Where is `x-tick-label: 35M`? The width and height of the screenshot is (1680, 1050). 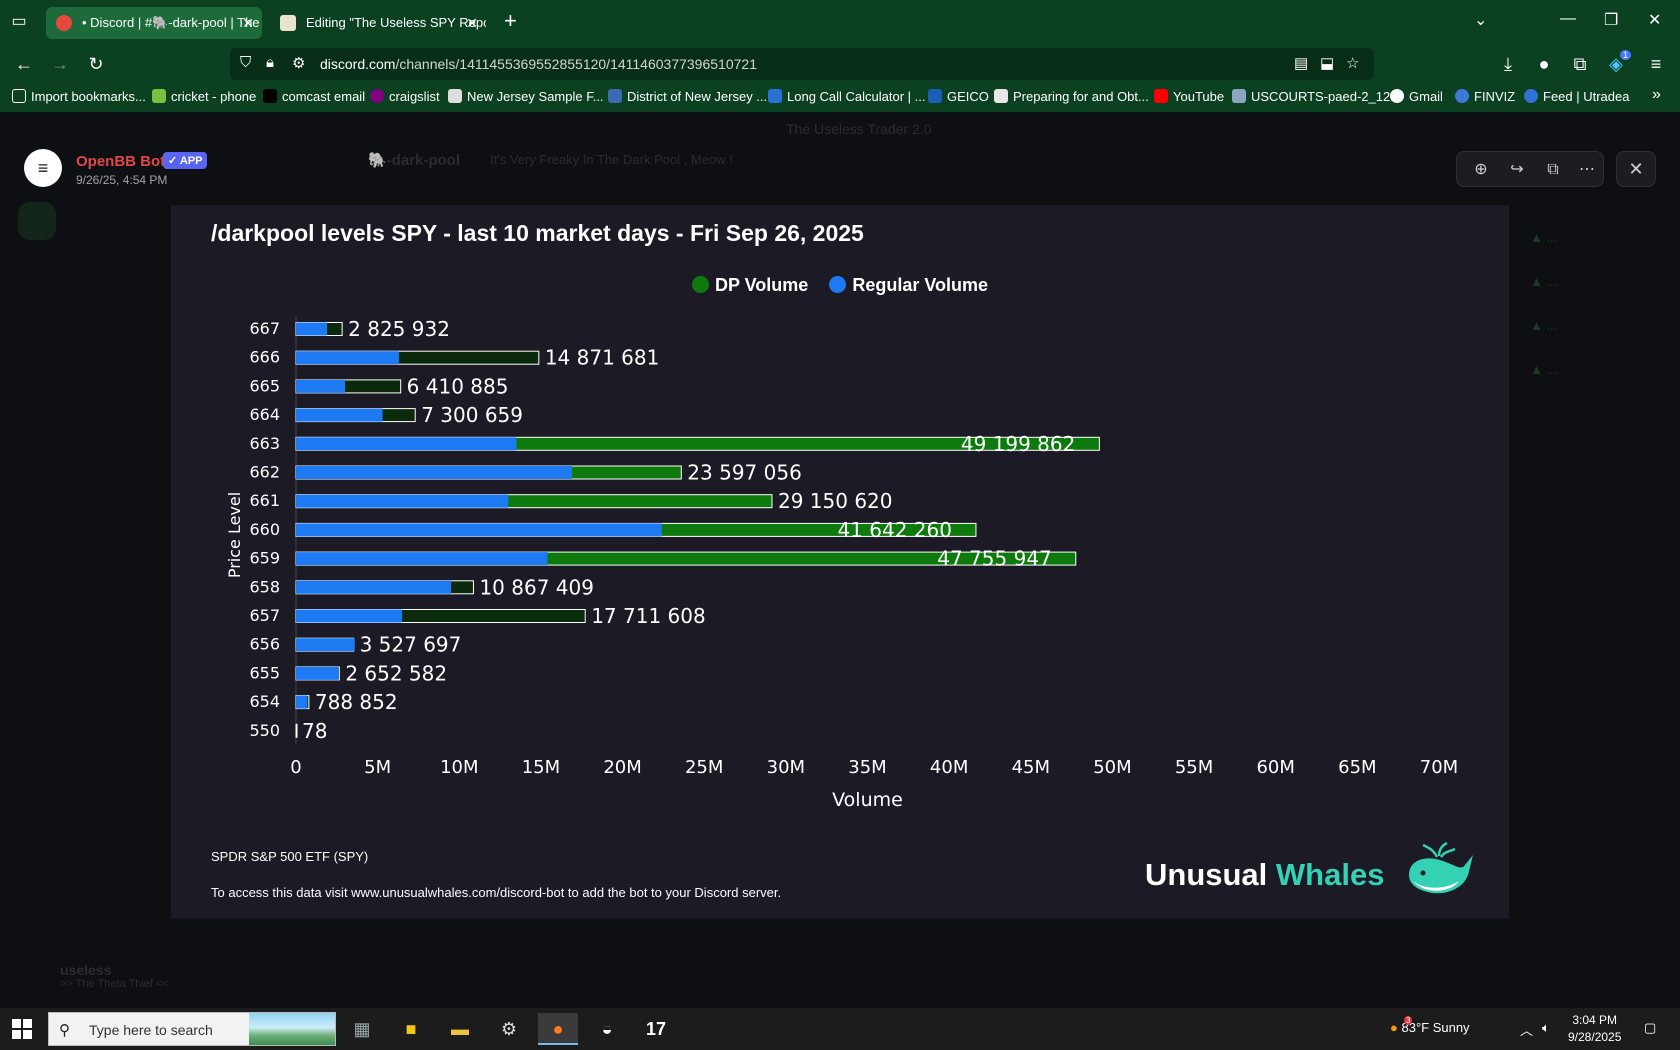
x-tick-label: 35M is located at coordinates (867, 767).